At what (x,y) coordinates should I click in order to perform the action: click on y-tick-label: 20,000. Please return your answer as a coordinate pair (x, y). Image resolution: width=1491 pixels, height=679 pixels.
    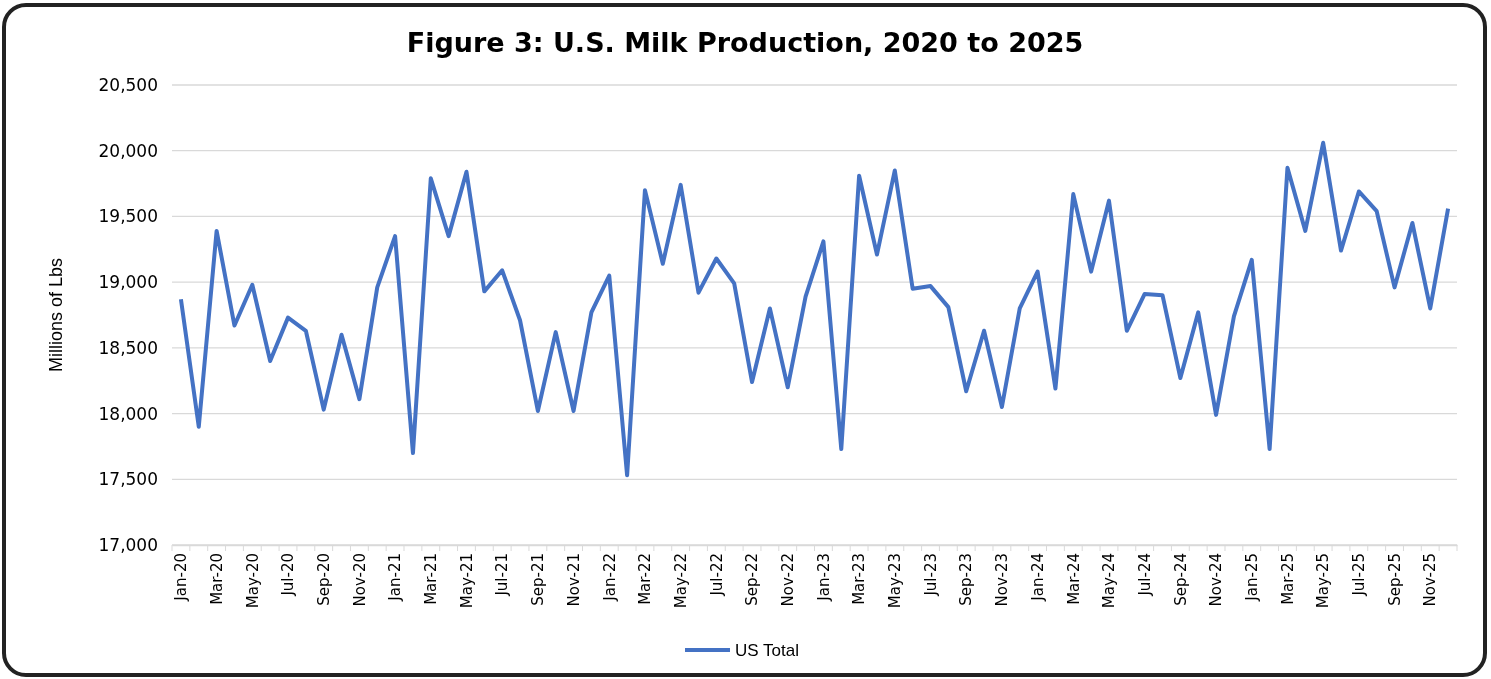
    Looking at the image, I should click on (128, 150).